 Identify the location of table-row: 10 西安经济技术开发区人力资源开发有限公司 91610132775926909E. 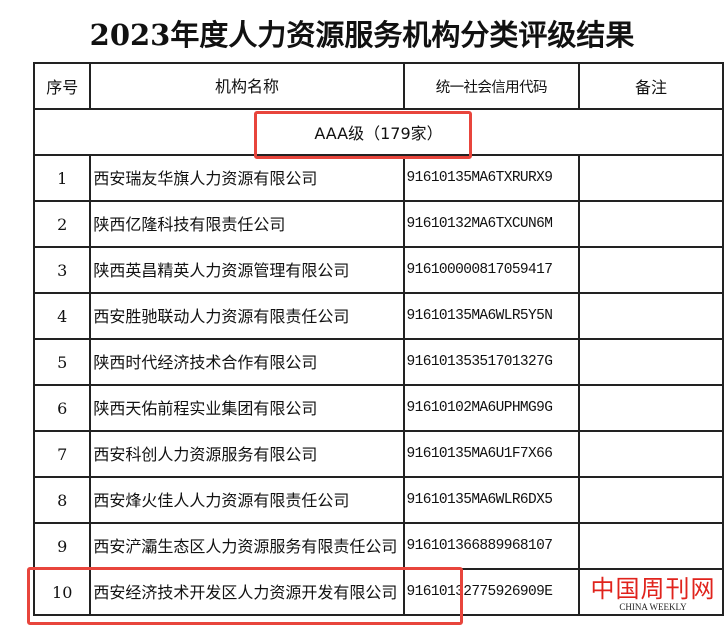
(378, 592).